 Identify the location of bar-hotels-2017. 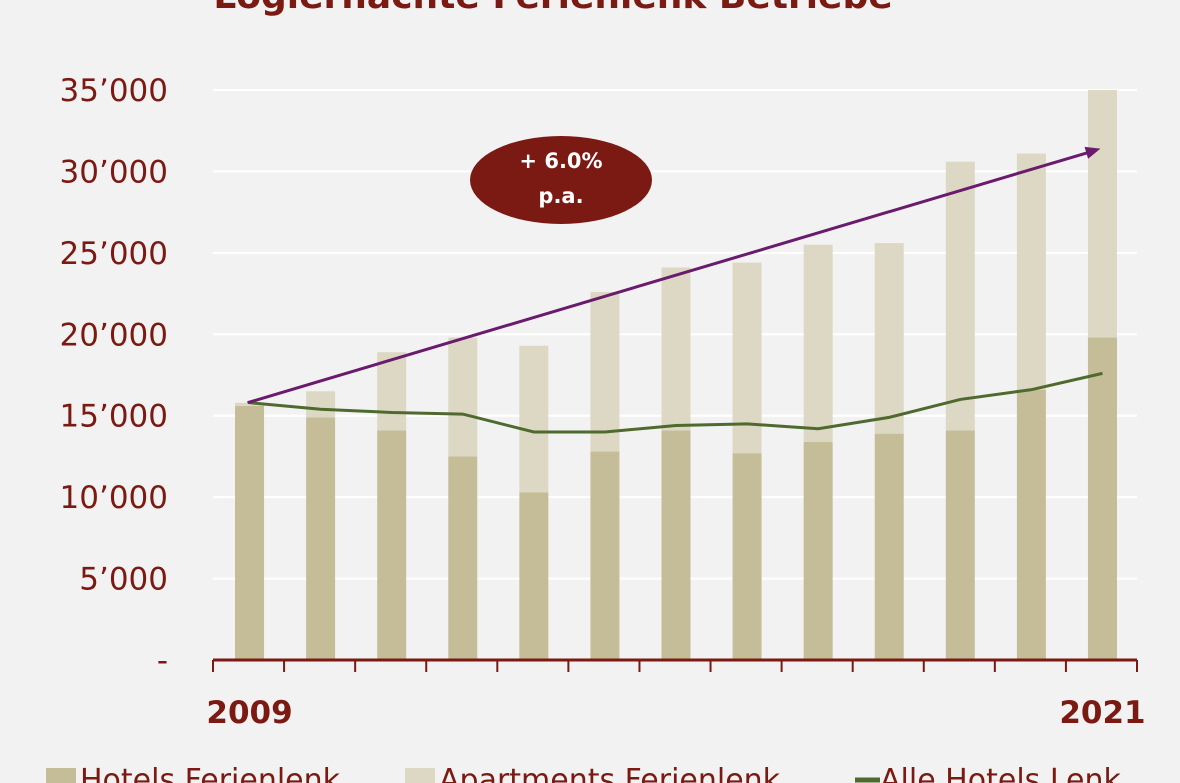
(818, 550).